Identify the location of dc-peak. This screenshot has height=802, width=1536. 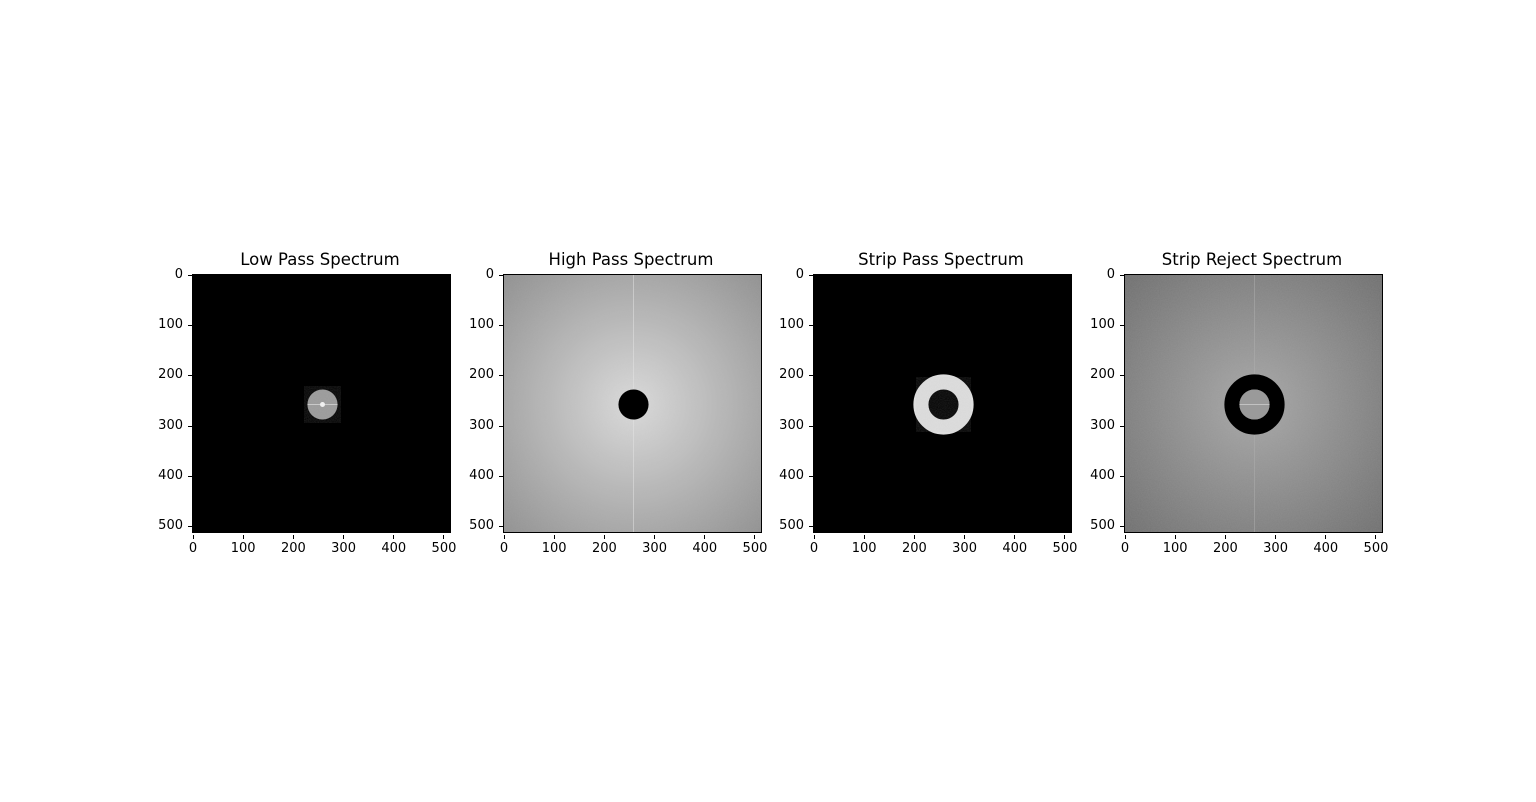
(322, 404).